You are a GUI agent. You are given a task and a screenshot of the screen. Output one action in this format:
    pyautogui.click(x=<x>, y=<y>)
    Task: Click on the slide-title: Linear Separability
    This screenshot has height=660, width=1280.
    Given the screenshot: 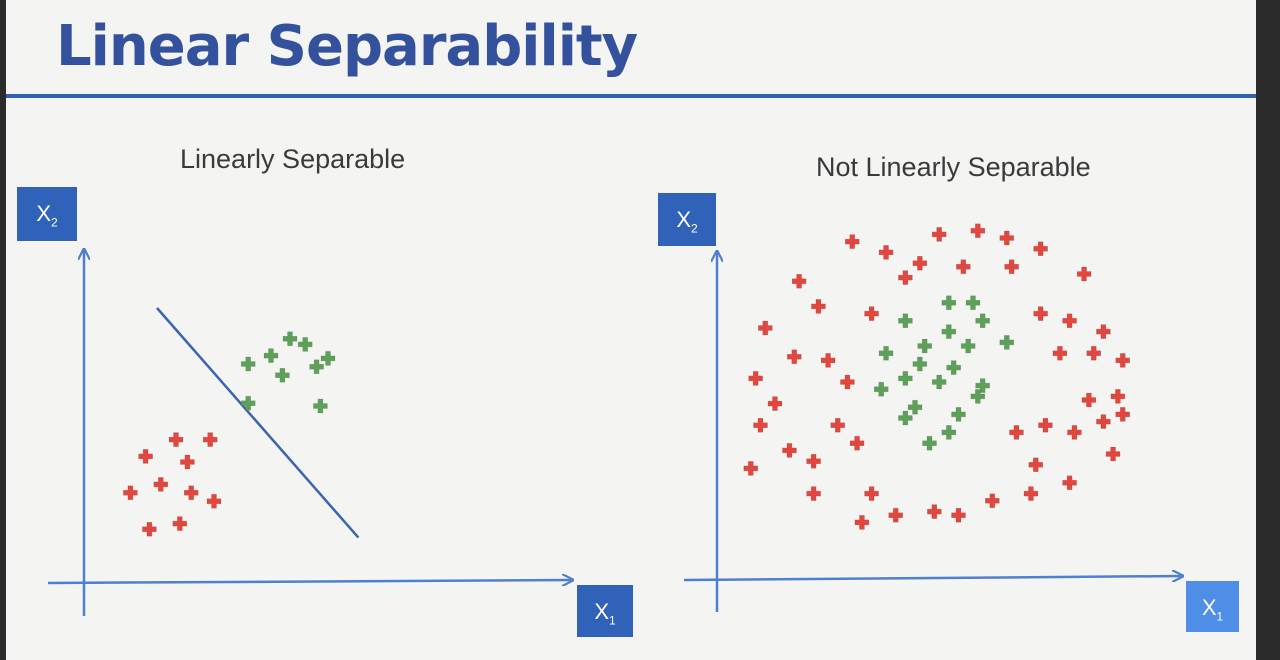 What is the action you would take?
    pyautogui.click(x=347, y=46)
    